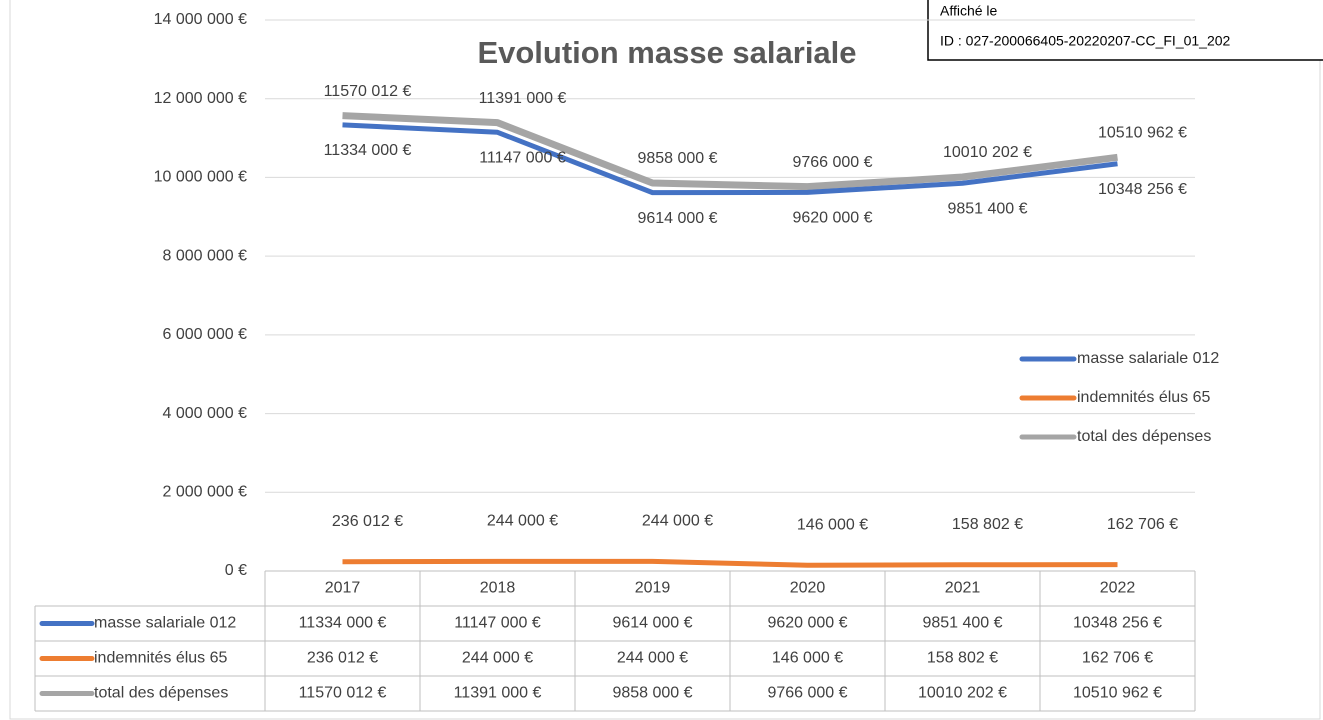 This screenshot has height=720, width=1323. Describe the element at coordinates (832, 218) in the screenshot. I see `data-label: 9620 000 €` at that location.